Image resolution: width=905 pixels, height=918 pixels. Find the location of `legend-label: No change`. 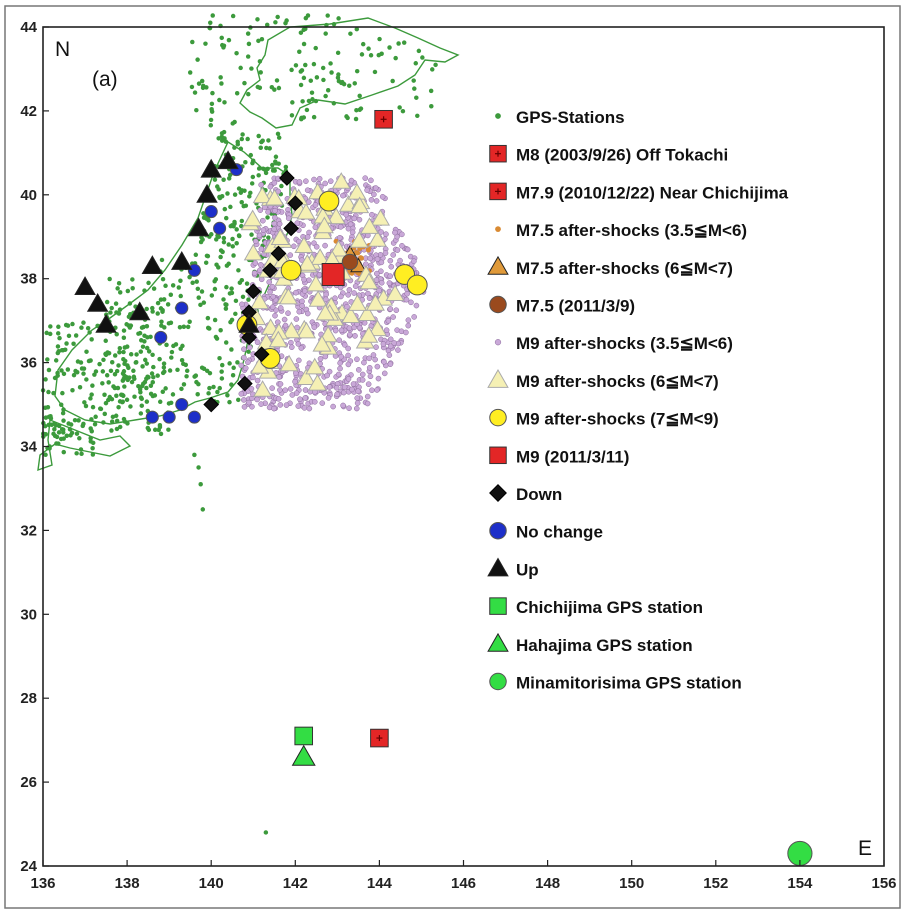

legend-label: No change is located at coordinates (559, 532).